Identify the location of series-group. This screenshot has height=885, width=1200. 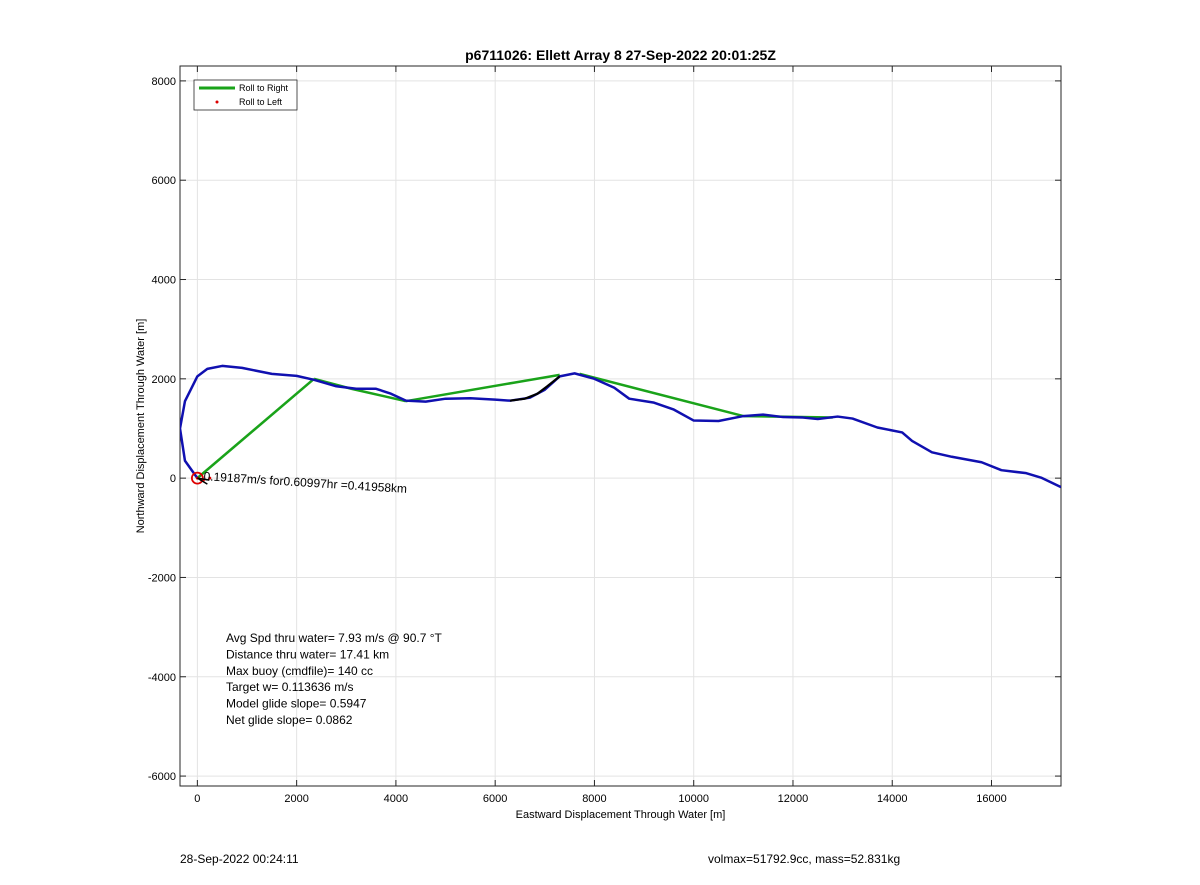
(620, 426).